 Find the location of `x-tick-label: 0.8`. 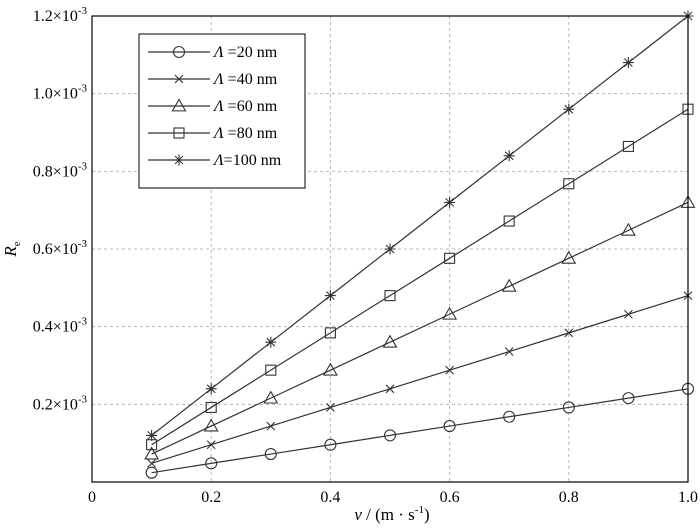

x-tick-label: 0.8 is located at coordinates (569, 497).